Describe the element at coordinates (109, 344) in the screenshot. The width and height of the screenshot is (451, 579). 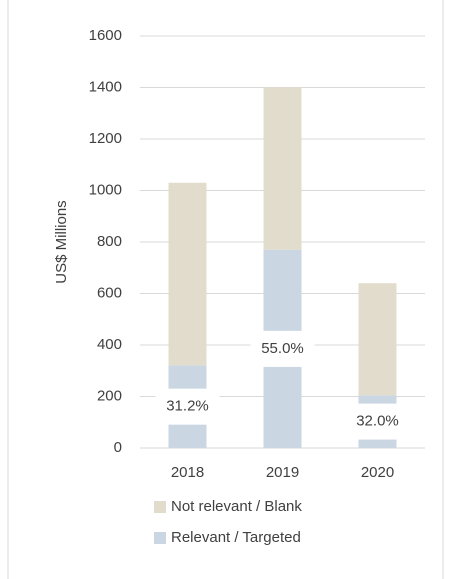
I see `y-tick-label: 400` at that location.